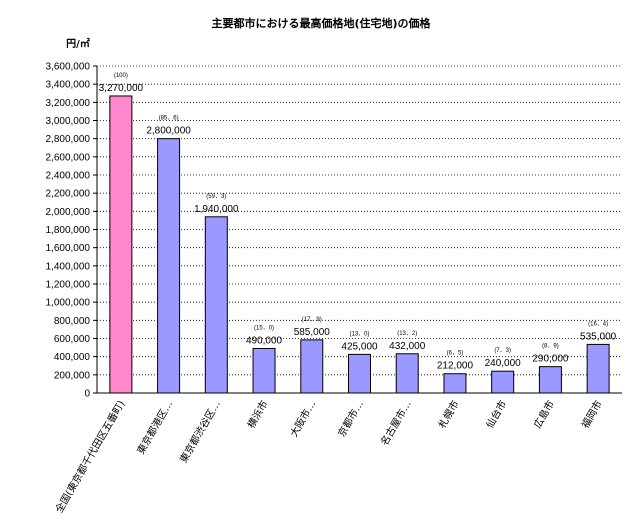 This screenshot has width=643, height=530. I want to click on value-label: 432,000, so click(407, 346).